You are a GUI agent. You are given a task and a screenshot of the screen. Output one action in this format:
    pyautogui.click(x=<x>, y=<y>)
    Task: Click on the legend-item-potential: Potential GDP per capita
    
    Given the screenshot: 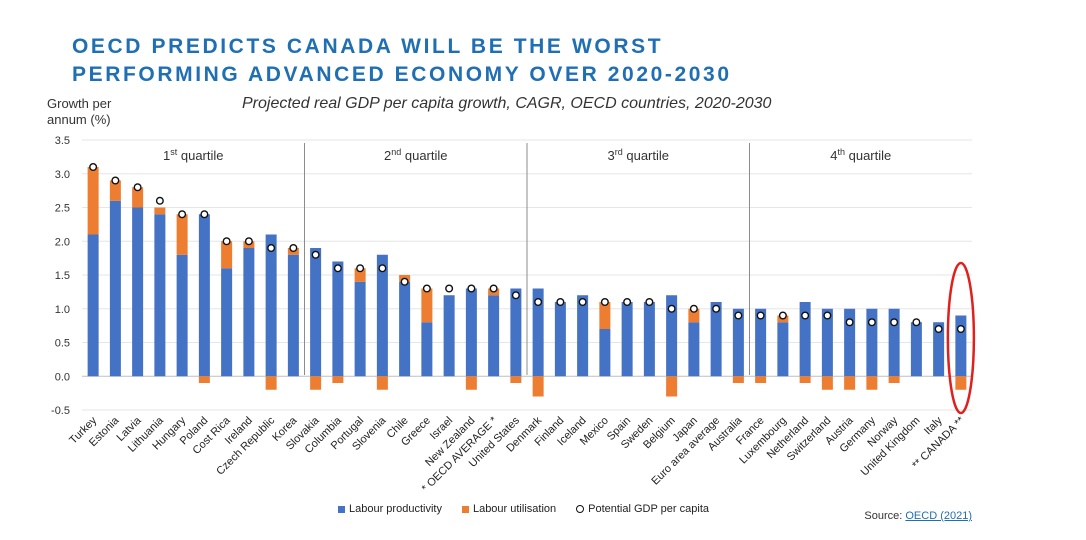 What is the action you would take?
    pyautogui.click(x=642, y=509)
    